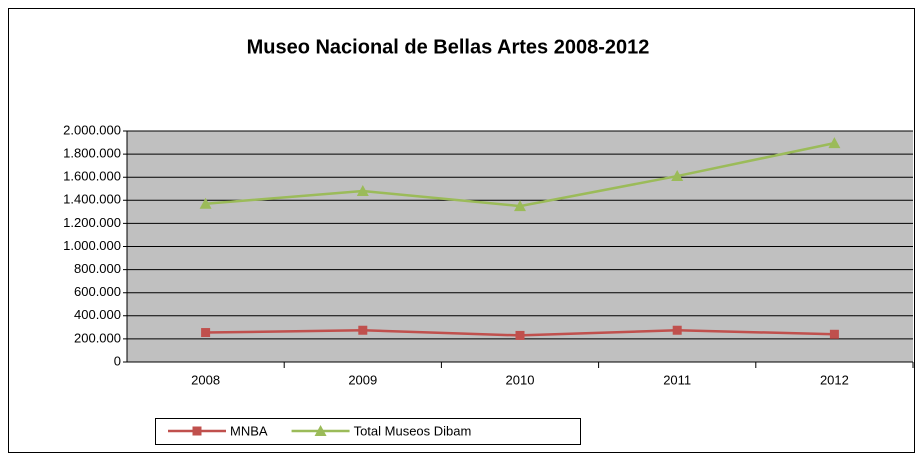  What do you see at coordinates (520, 379) in the screenshot?
I see `x-tick-label: 2010` at bounding box center [520, 379].